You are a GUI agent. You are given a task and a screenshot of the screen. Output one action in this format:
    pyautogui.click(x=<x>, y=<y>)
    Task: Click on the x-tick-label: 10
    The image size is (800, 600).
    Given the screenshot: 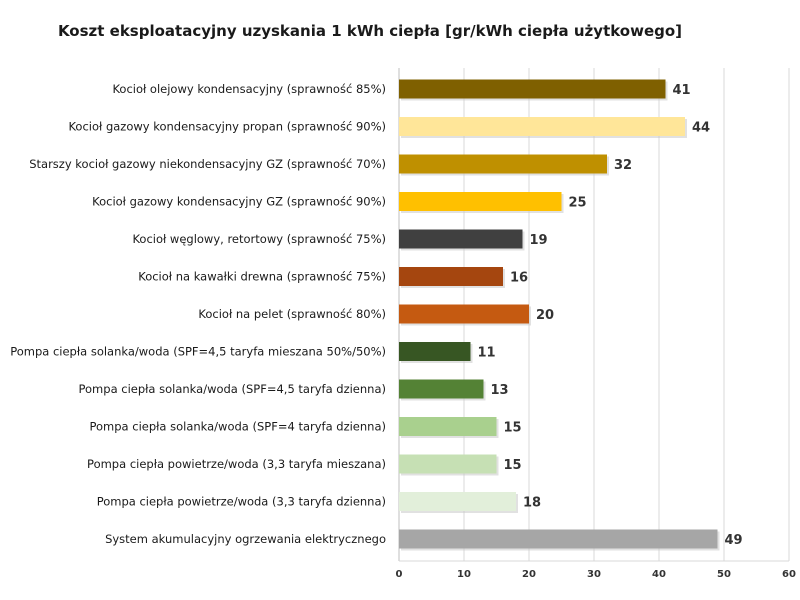 What is the action you would take?
    pyautogui.click(x=464, y=574)
    